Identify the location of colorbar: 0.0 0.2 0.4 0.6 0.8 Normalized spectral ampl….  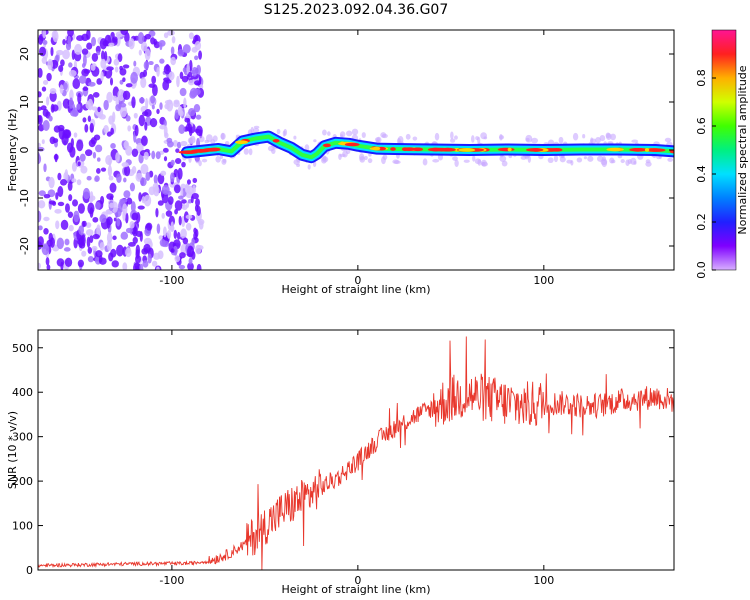
(722, 154).